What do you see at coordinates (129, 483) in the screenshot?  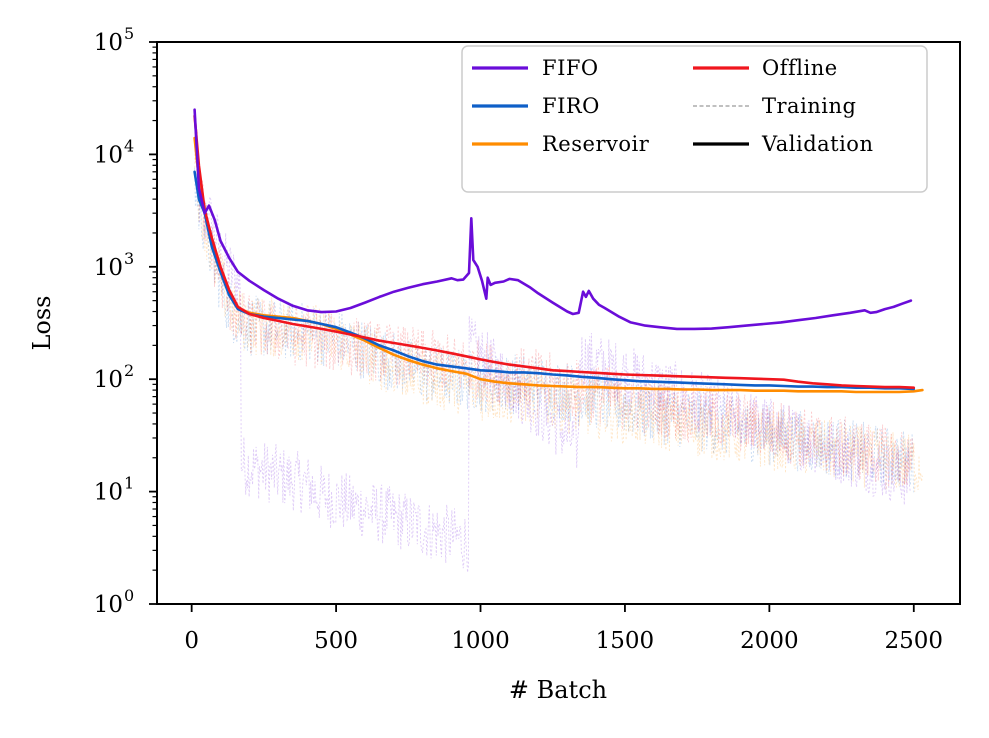 I see `y-tick-exponent: 1` at bounding box center [129, 483].